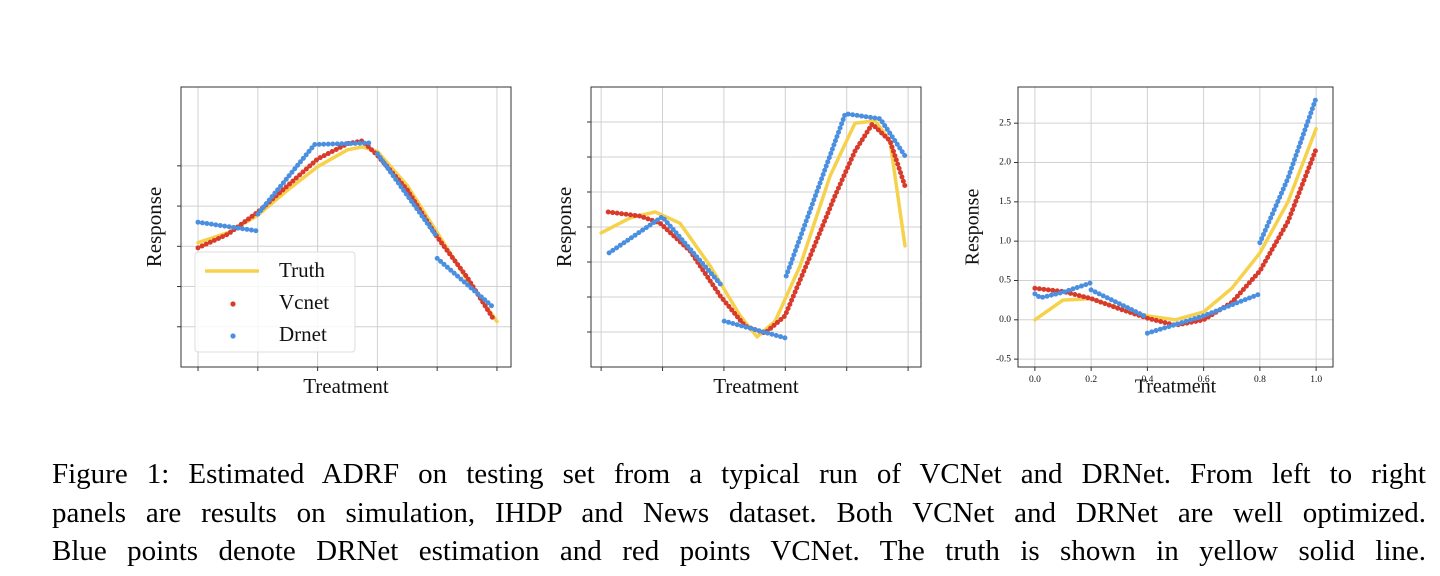 The image size is (1440, 576). I want to click on x-tick-label: 0.8, so click(1260, 380).